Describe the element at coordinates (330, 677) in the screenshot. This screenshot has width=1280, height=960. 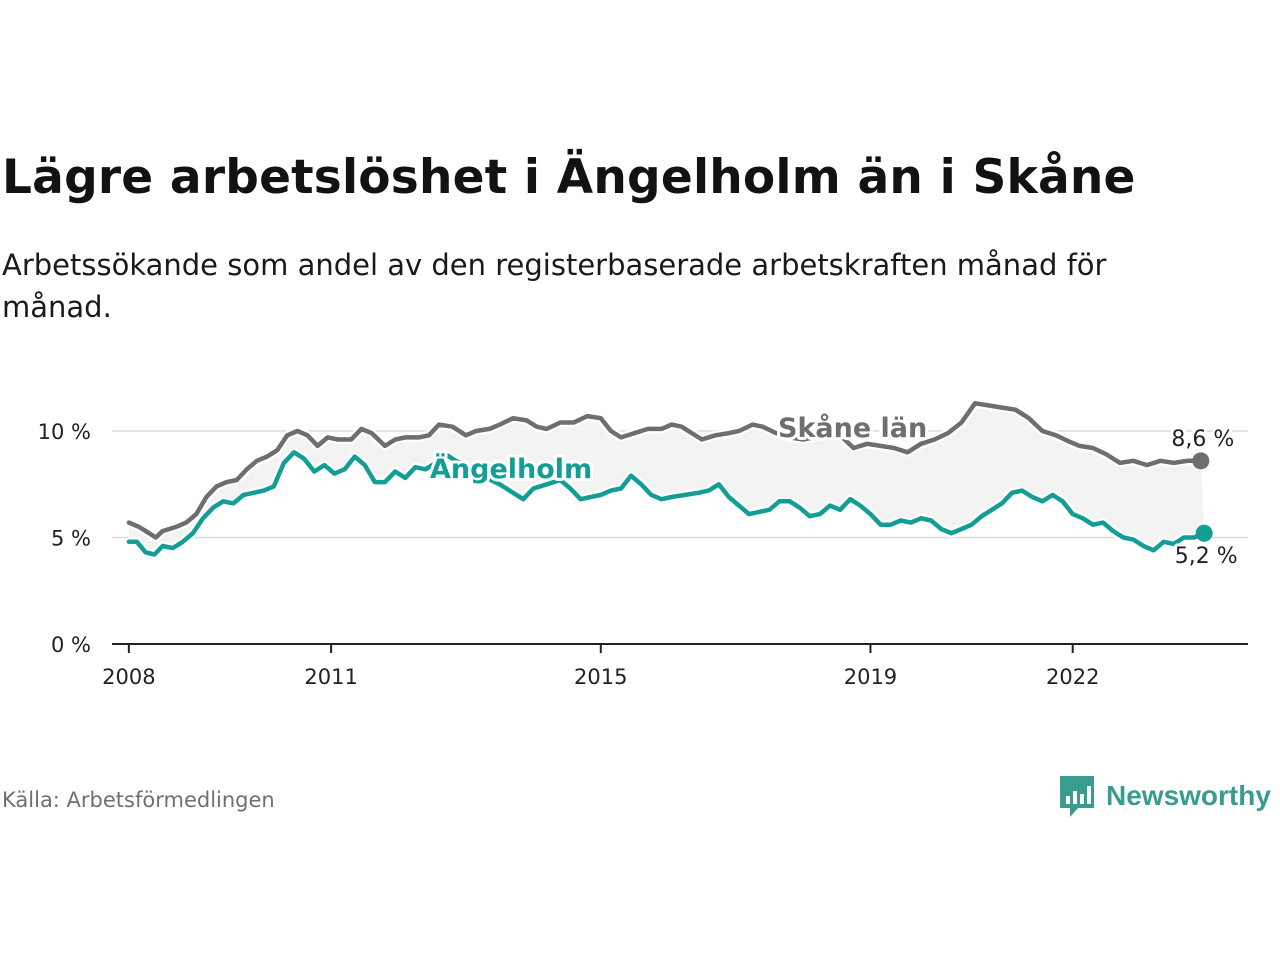
I see `x-tick-label: 2011` at that location.